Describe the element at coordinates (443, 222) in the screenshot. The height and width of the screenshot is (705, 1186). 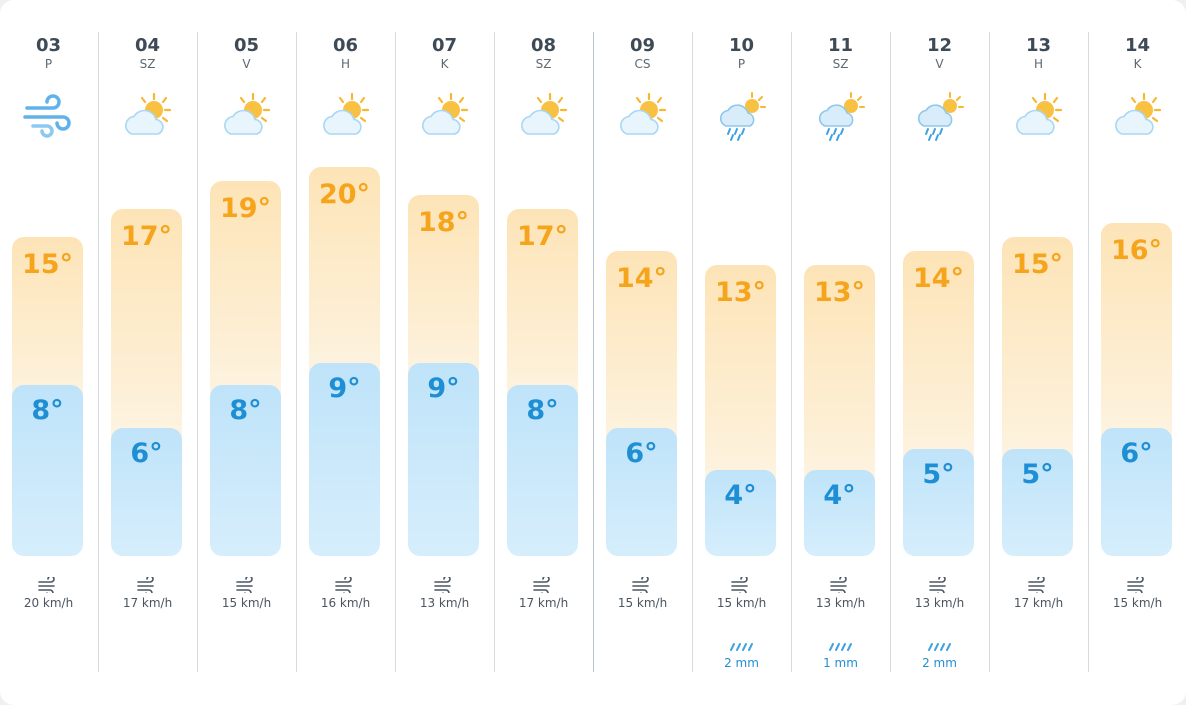
I see `high-temp-label: 18°` at that location.